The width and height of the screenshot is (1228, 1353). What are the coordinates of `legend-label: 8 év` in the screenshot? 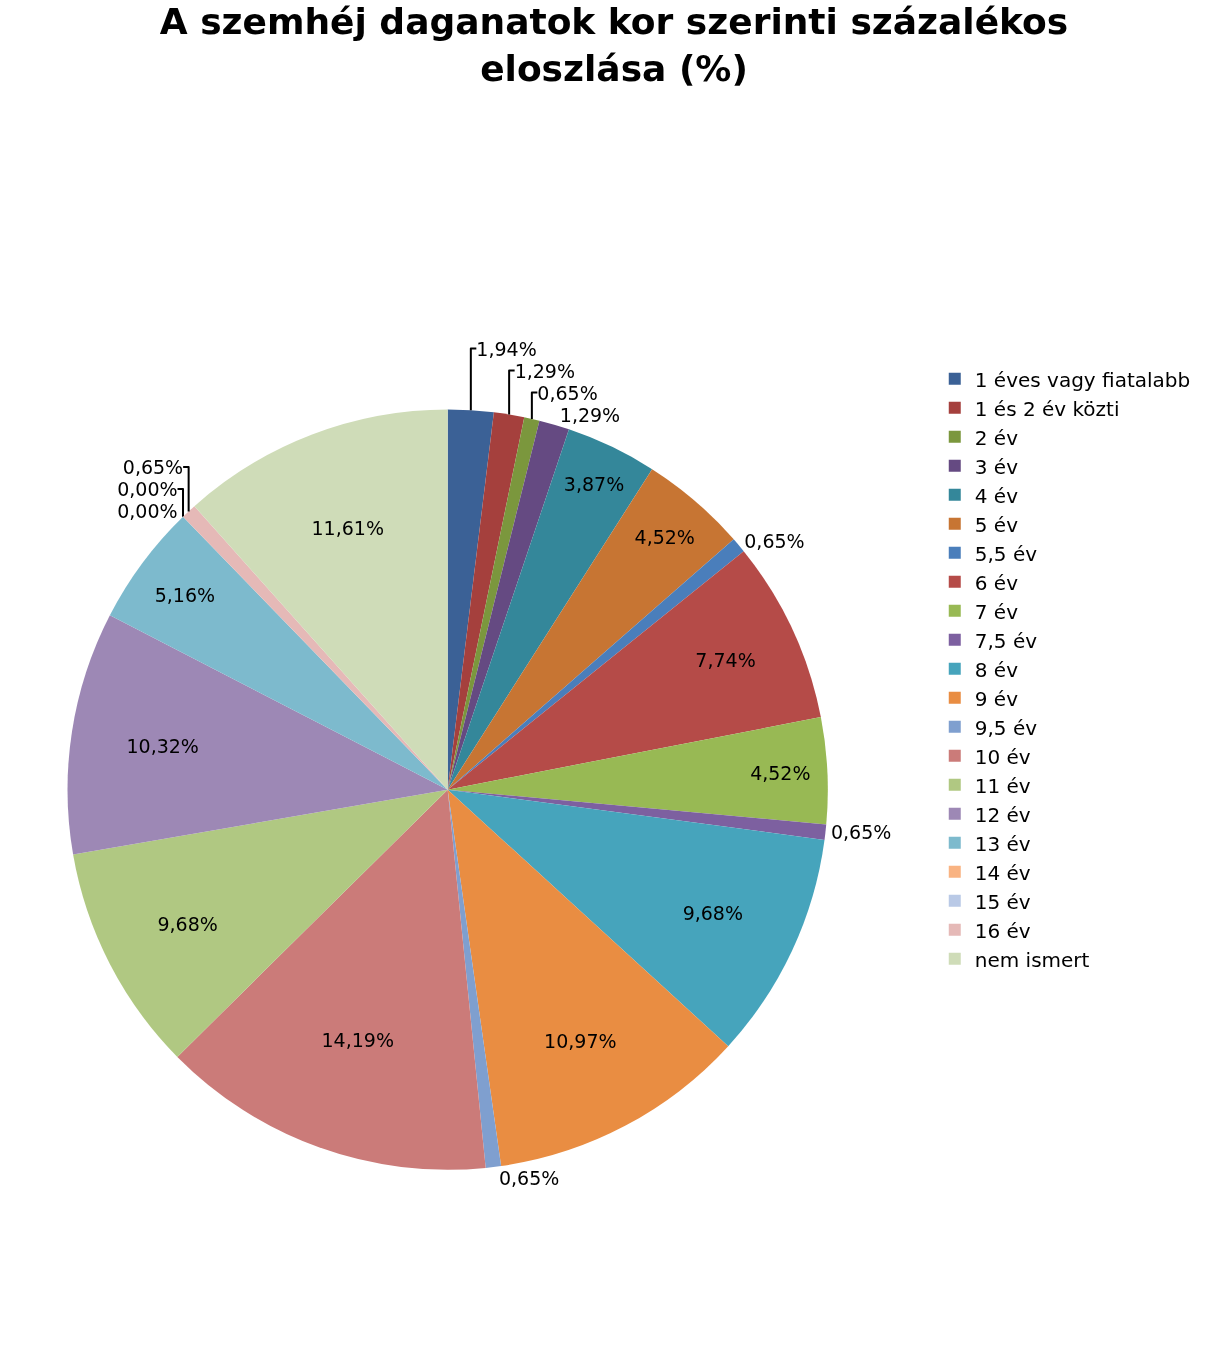 It's located at (996, 669).